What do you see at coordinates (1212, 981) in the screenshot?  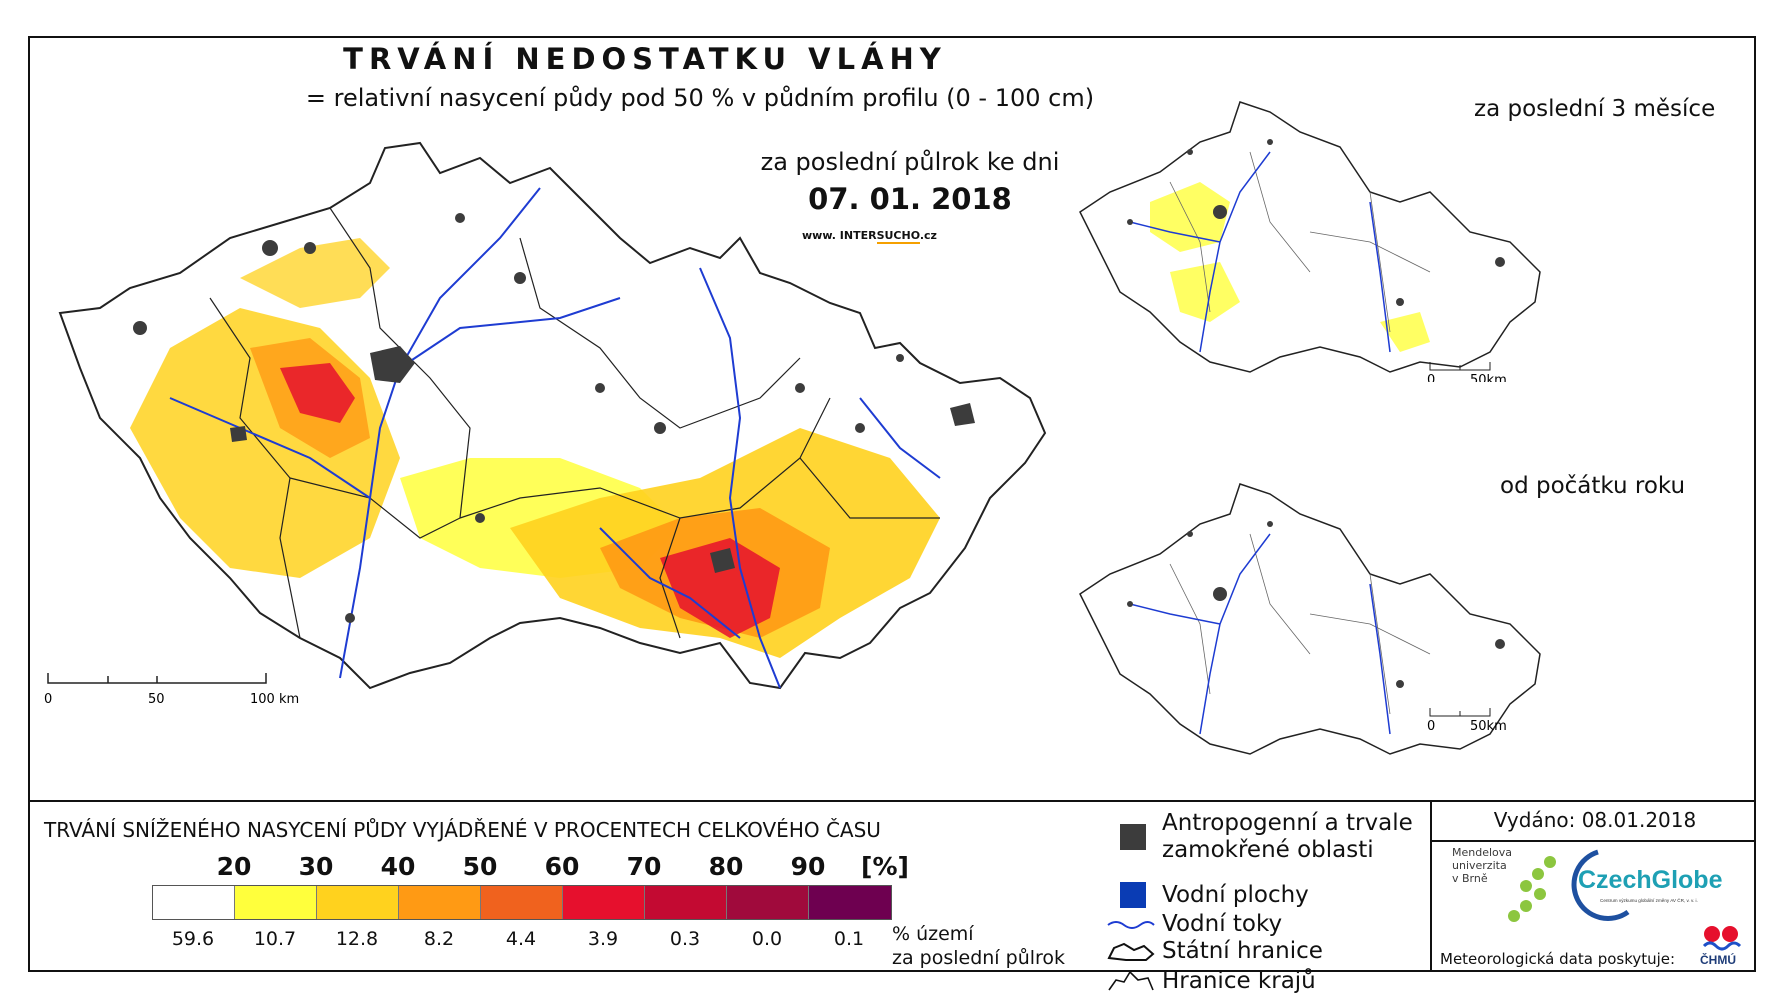 I see `symbol-region-border: Hranice krajů` at bounding box center [1212, 981].